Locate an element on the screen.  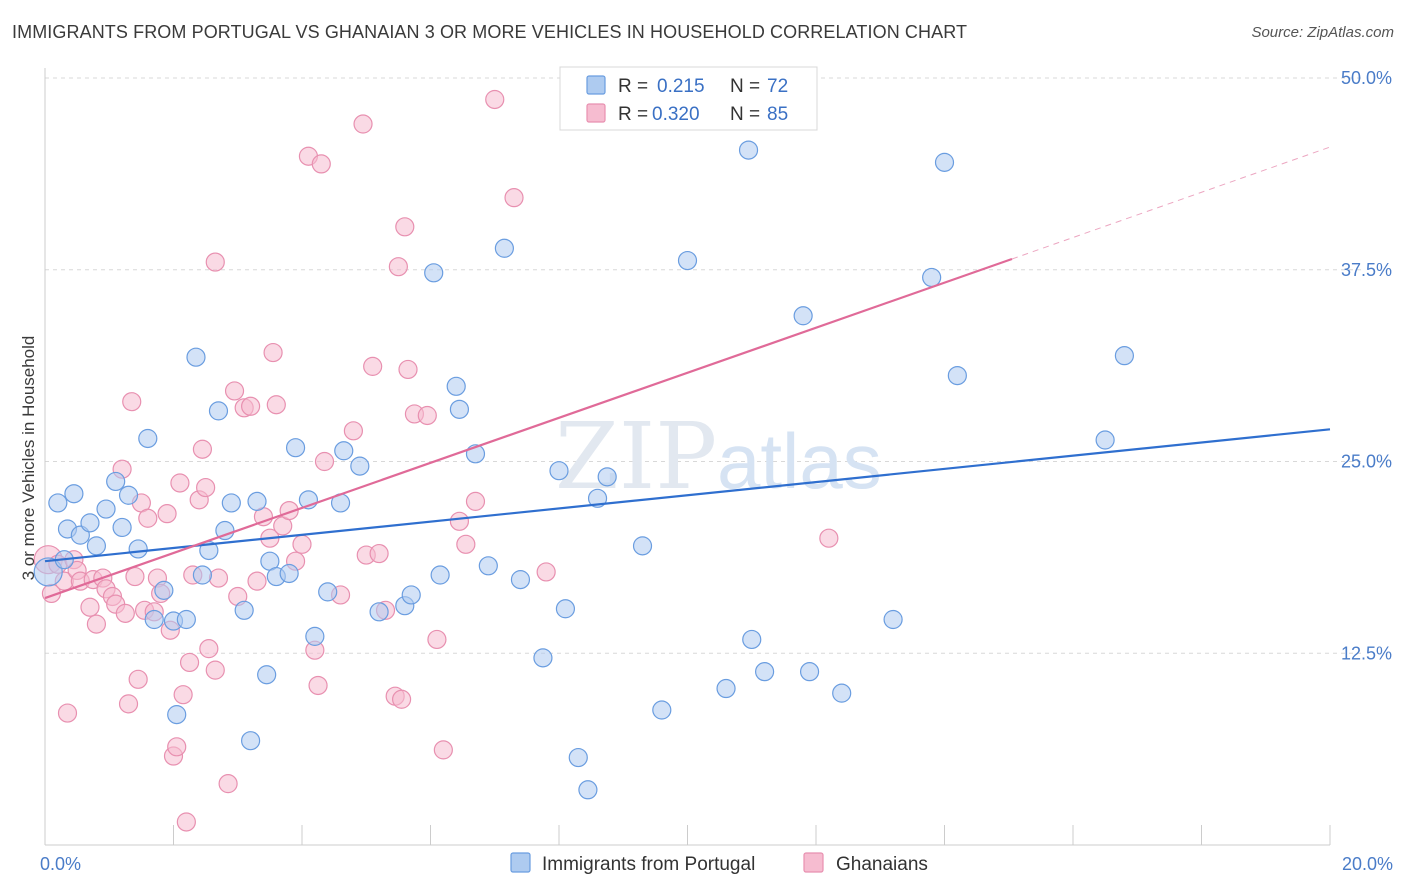
x-tick-label: 20.0% is located at coordinates (1367, 864).